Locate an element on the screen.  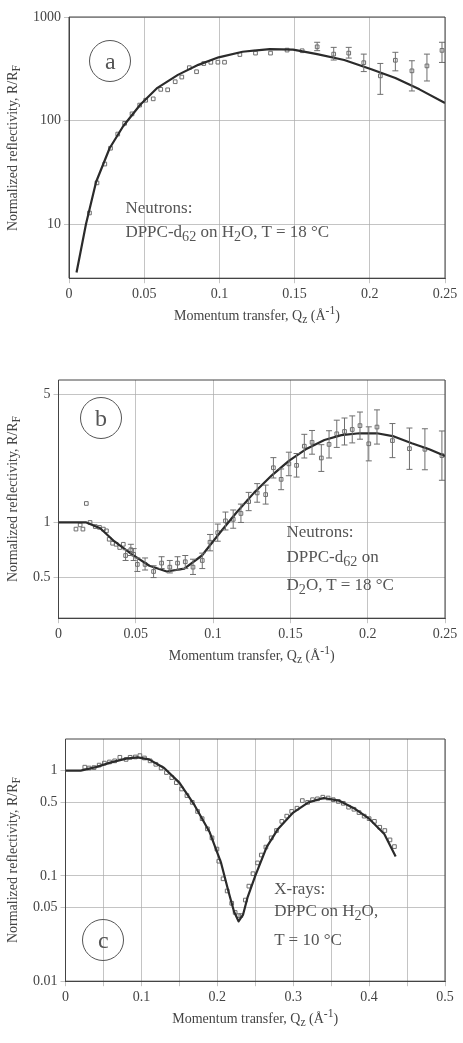
annotation: X-rays: is located at coordinates (300, 888).